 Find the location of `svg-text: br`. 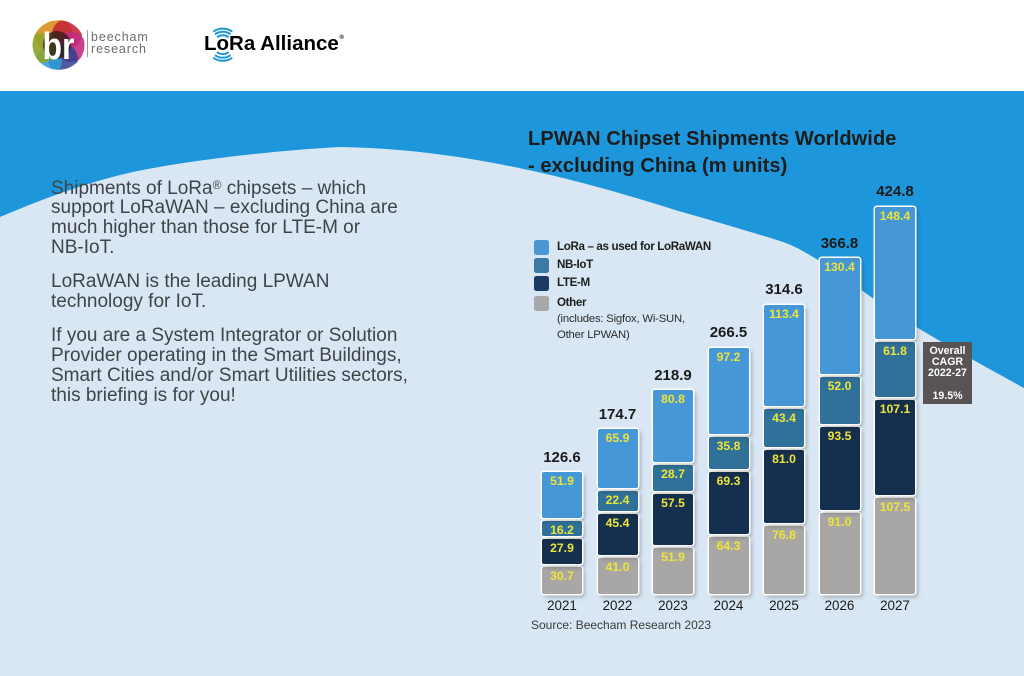

svg-text: br is located at coordinates (59, 46).